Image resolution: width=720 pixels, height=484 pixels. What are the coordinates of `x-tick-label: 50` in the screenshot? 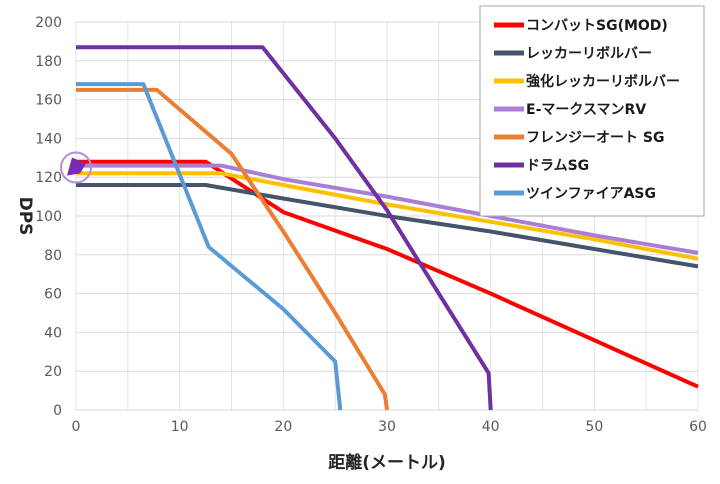 It's located at (594, 427).